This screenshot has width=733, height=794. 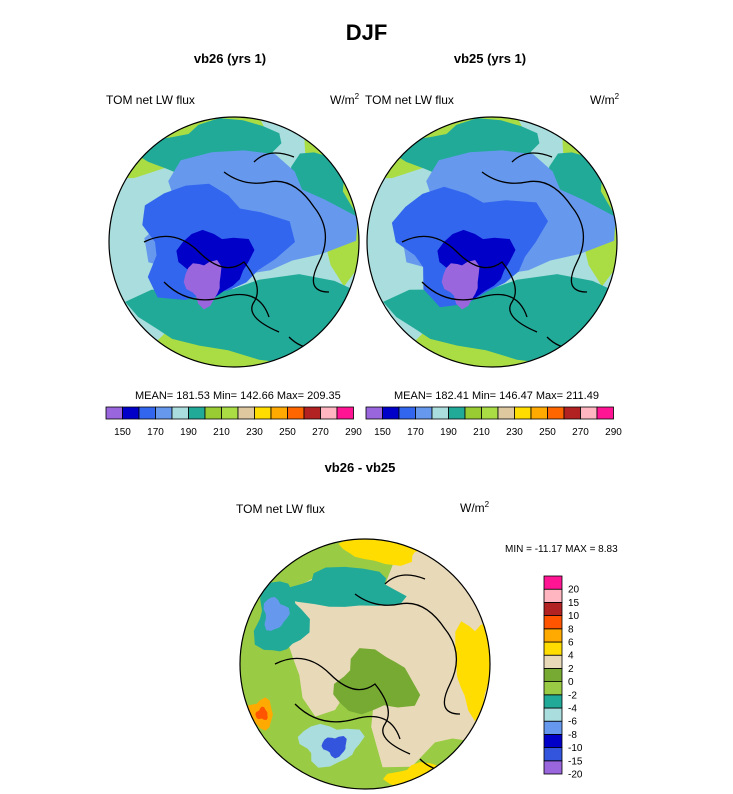 What do you see at coordinates (605, 99) in the screenshot?
I see `panel-2-units: W/m2` at bounding box center [605, 99].